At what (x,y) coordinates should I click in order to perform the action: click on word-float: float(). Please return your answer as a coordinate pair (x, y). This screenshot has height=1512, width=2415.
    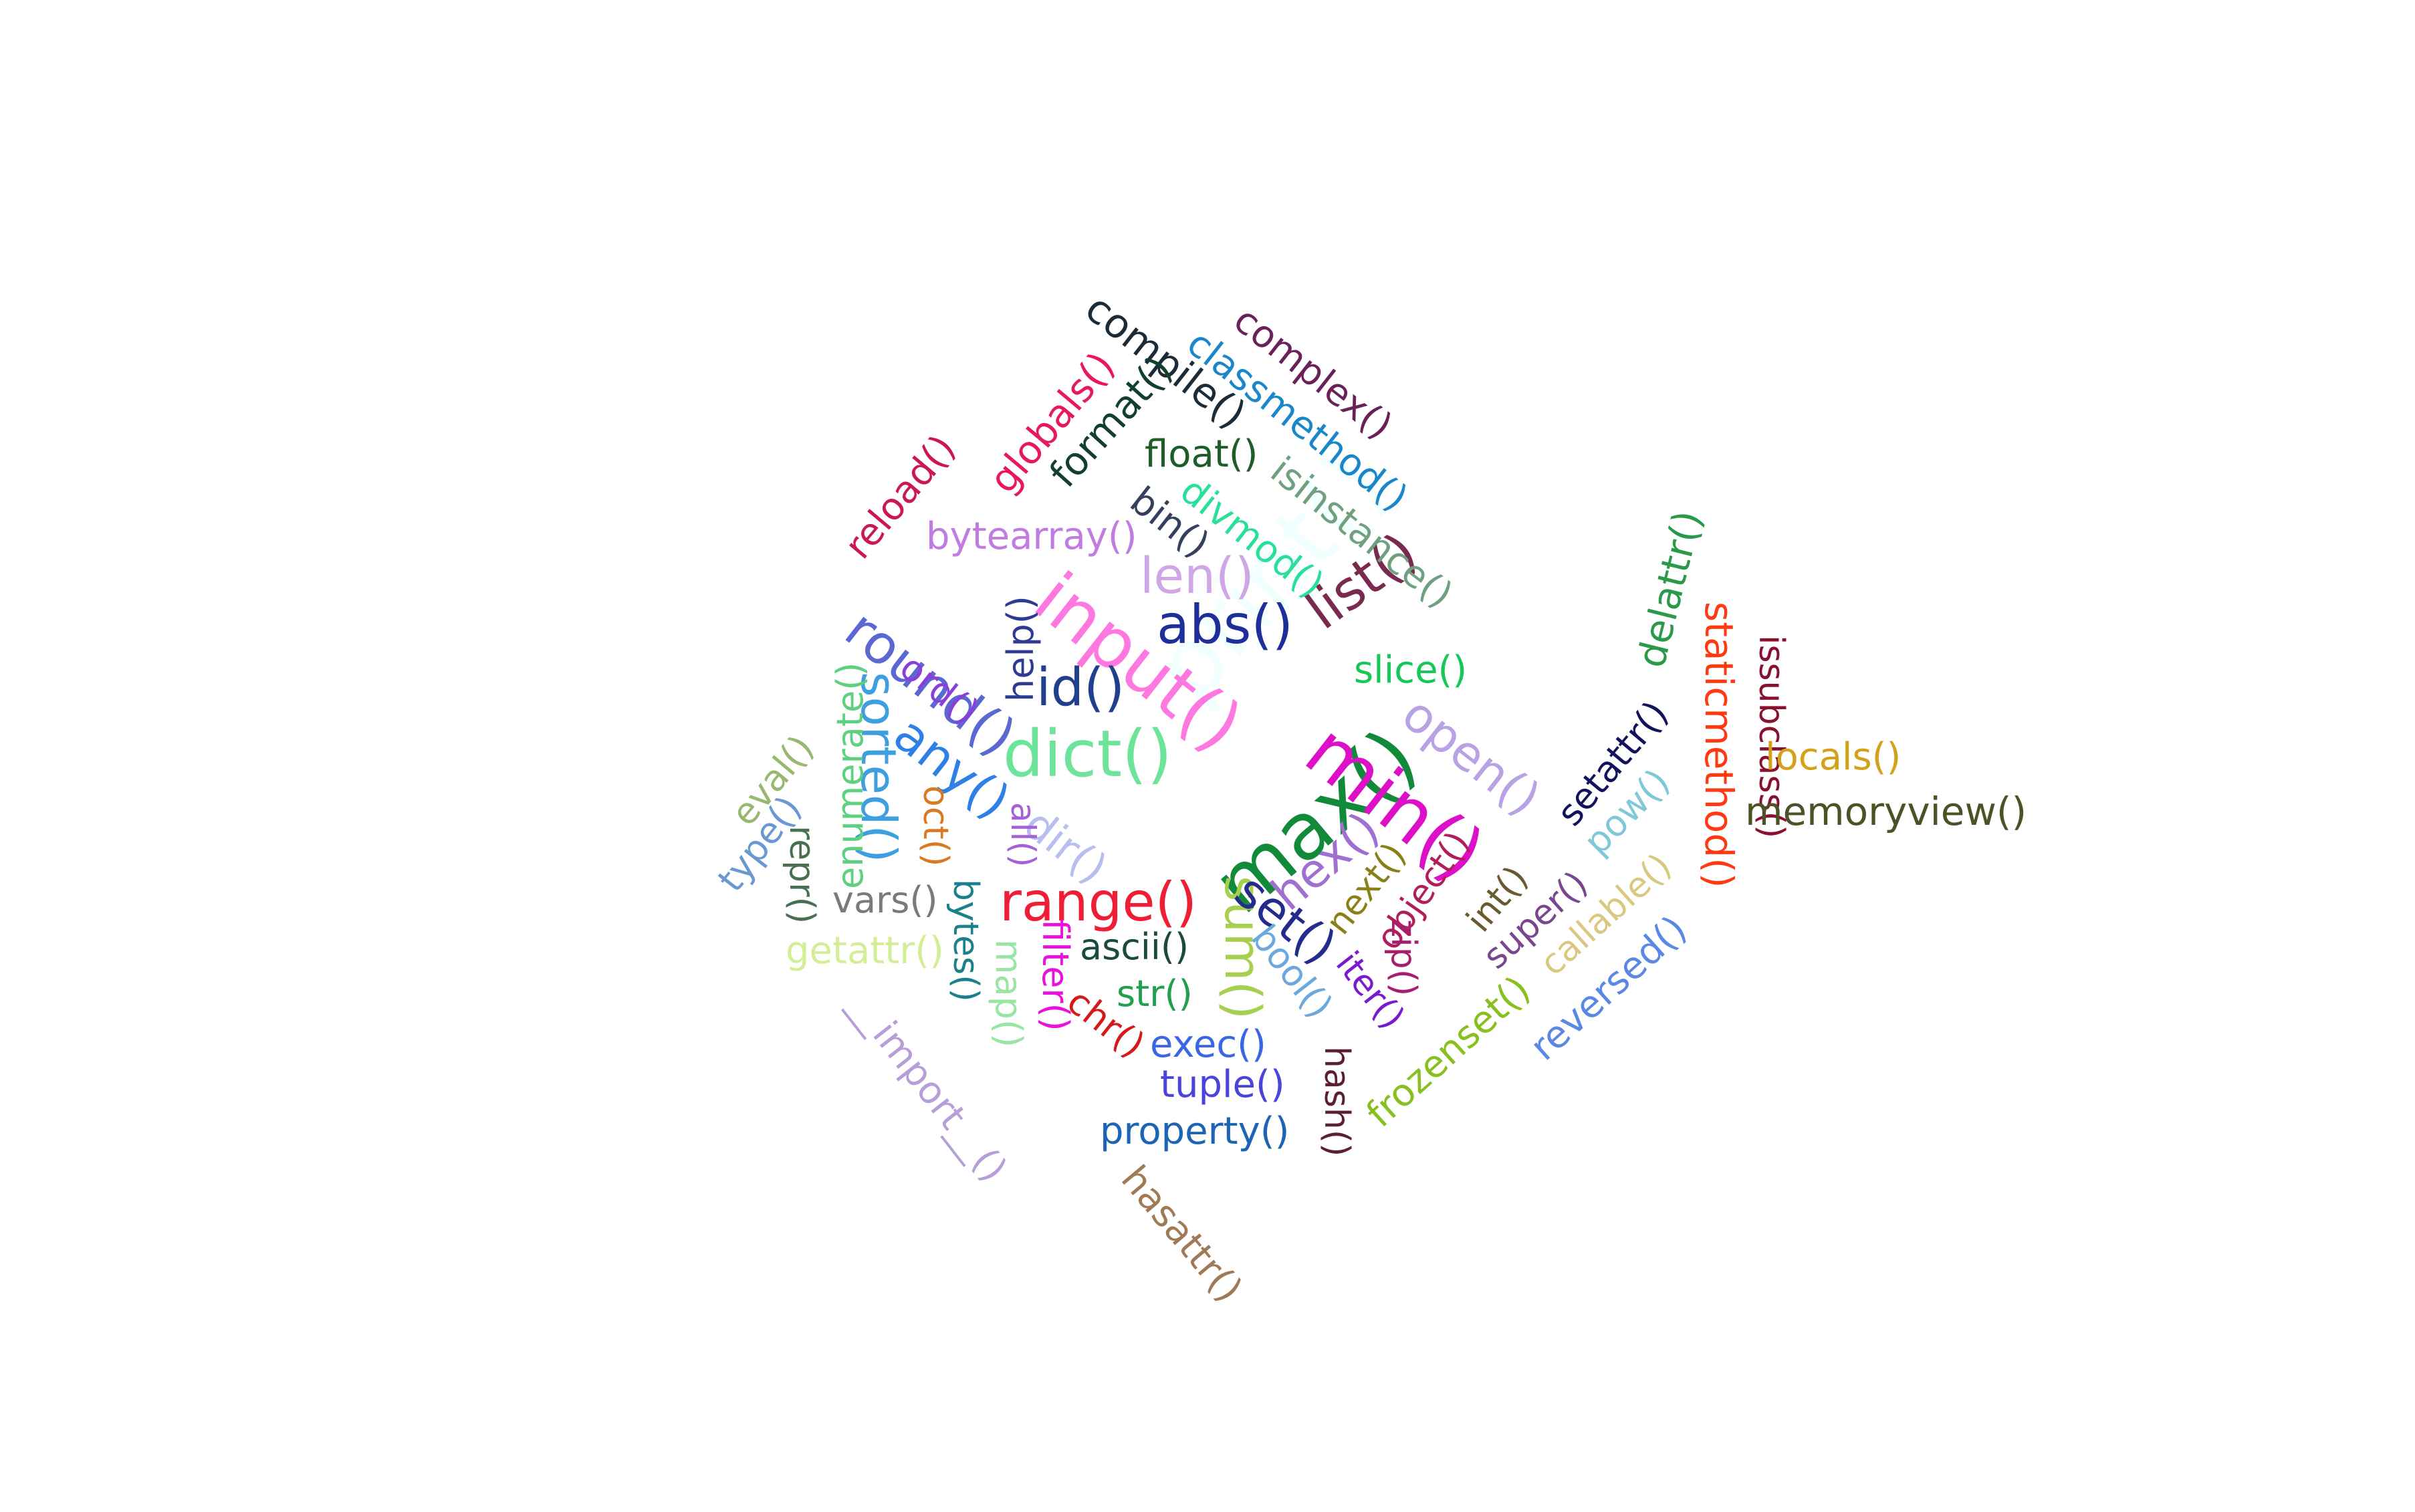
    Looking at the image, I should click on (1201, 454).